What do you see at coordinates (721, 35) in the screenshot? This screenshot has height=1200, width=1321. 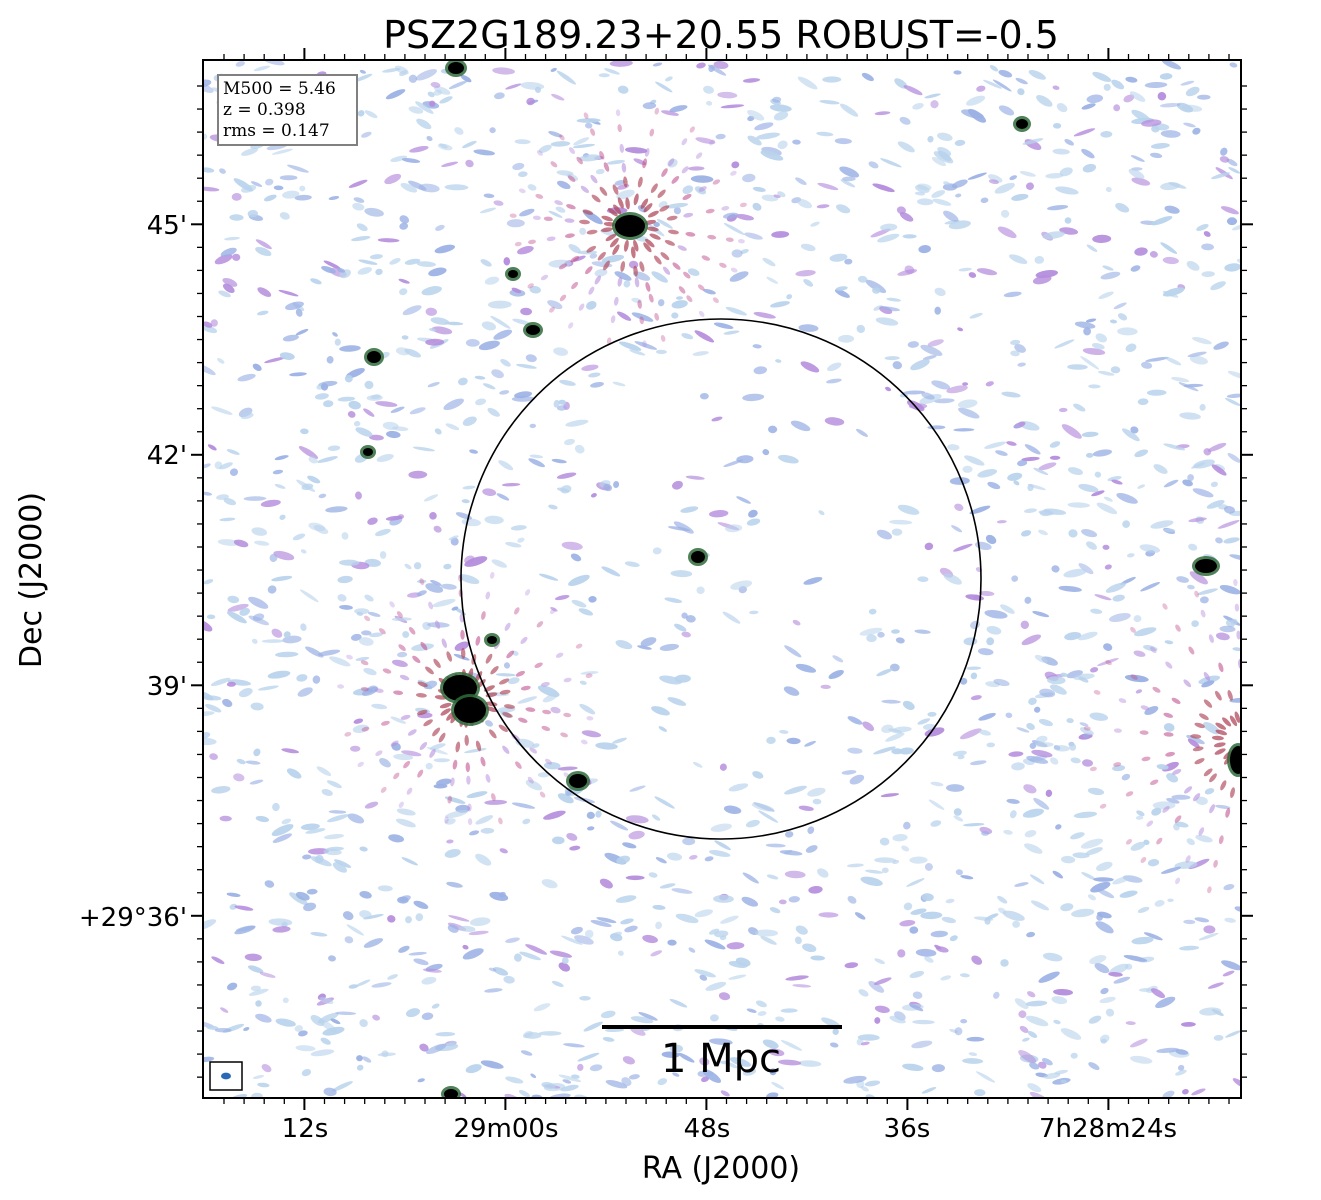 I see `plot-title: PSZ2G189.23+20.55 ROBUST=-0.5` at bounding box center [721, 35].